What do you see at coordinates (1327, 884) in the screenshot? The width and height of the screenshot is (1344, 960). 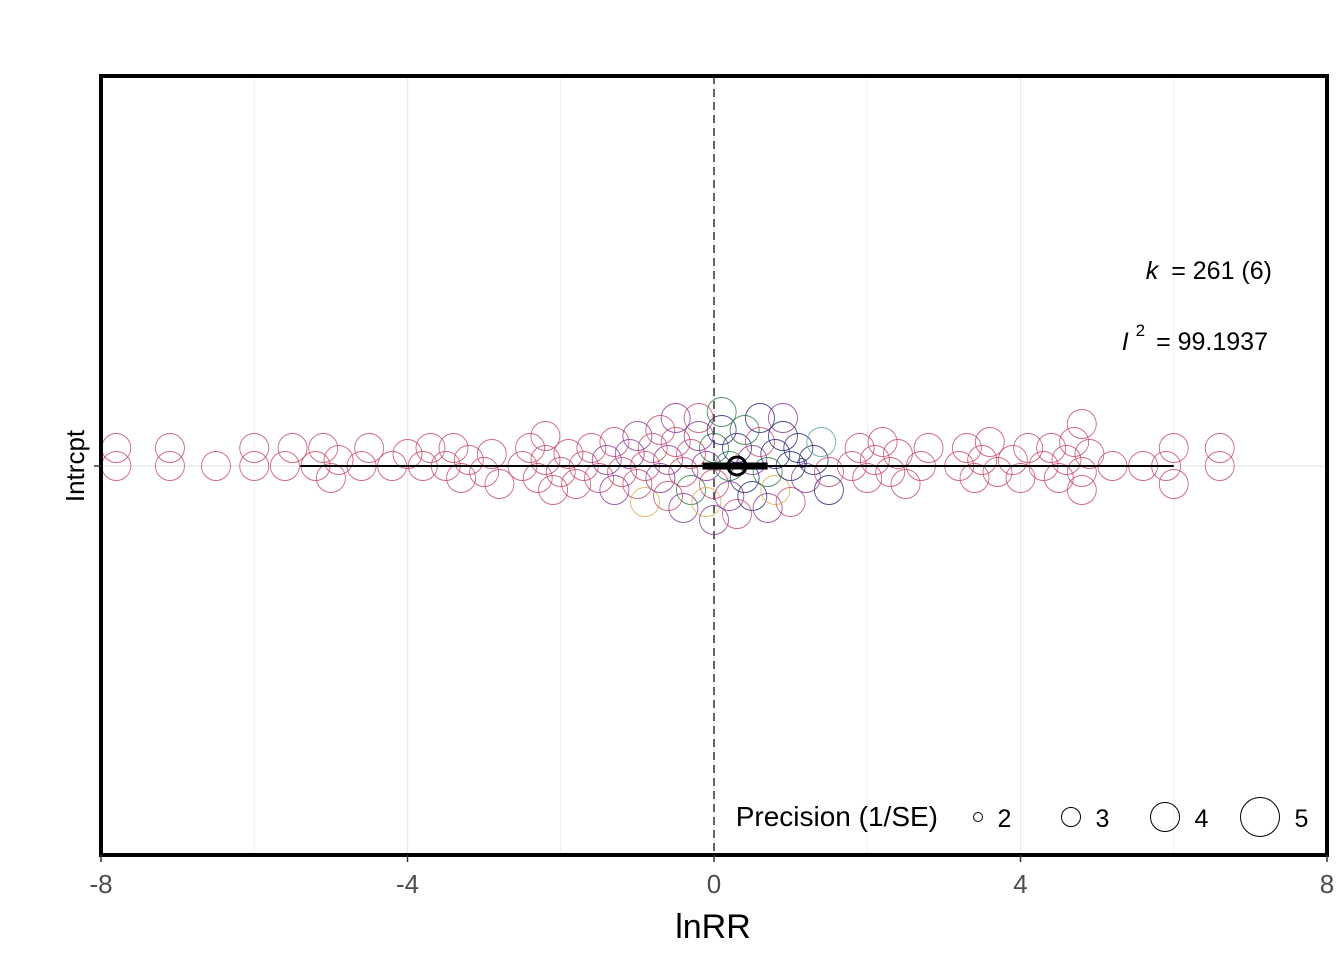 I see `x-tick-label: 8` at bounding box center [1327, 884].